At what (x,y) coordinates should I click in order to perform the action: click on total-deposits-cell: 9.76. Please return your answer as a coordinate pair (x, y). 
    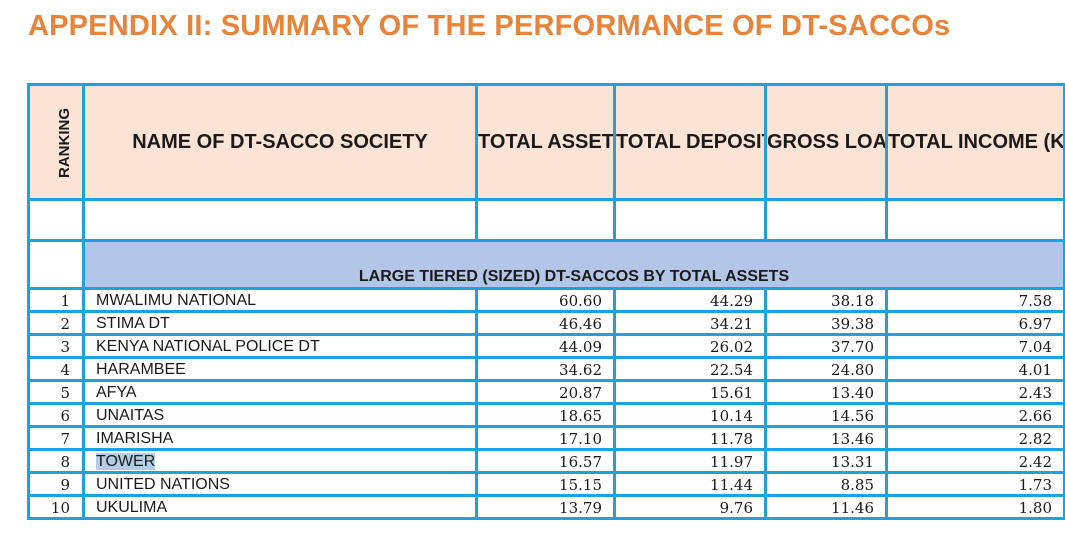
    Looking at the image, I should click on (690, 507).